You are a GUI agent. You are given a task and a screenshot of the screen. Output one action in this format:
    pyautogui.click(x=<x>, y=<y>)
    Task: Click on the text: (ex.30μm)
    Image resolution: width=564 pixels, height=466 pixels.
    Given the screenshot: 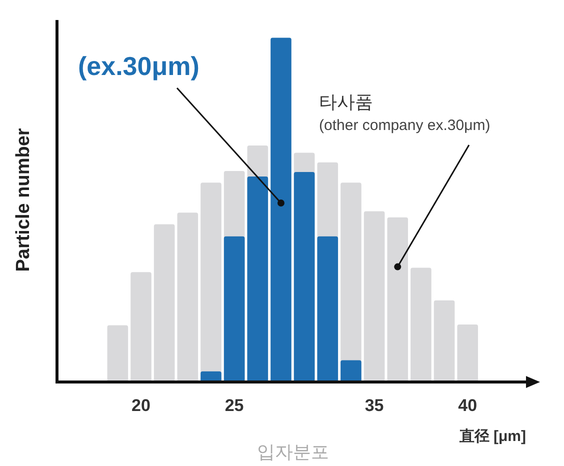 What is the action you would take?
    pyautogui.click(x=139, y=66)
    